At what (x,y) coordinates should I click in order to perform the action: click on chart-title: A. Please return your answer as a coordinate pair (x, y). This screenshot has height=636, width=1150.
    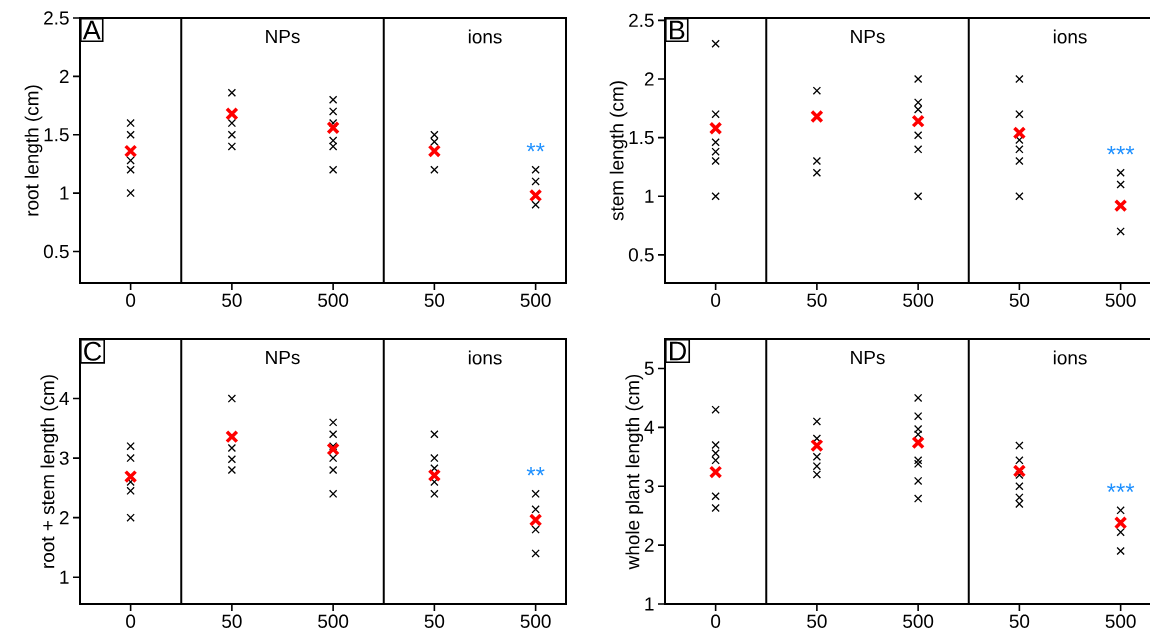
    Looking at the image, I should click on (91, 30).